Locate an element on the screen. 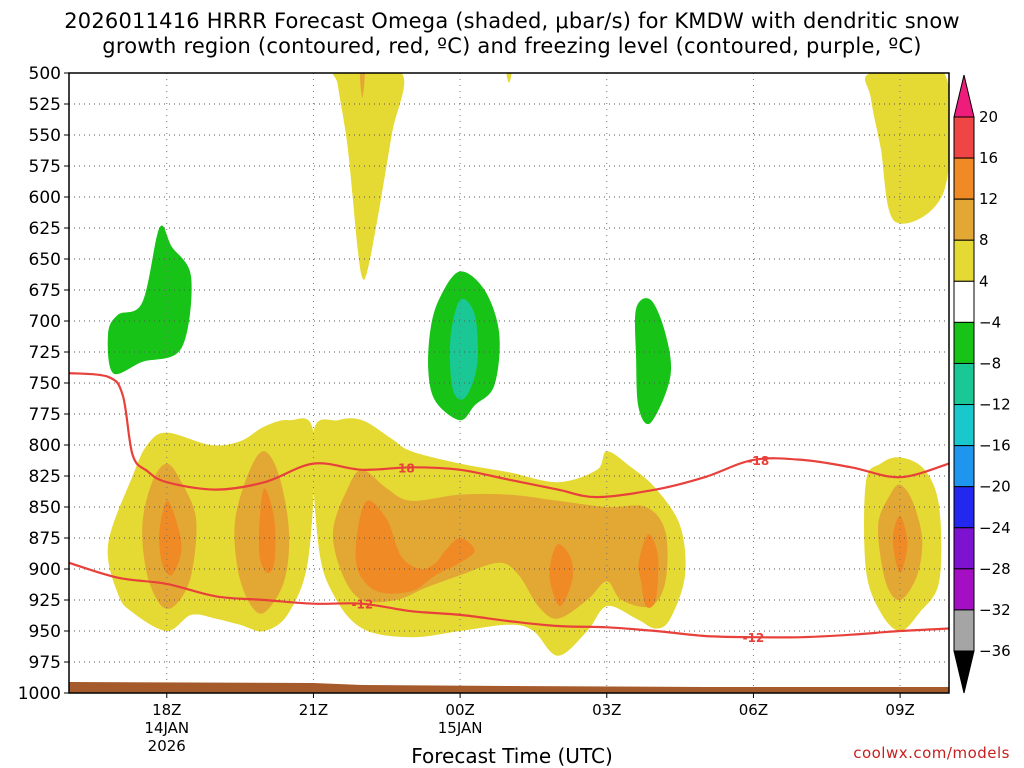 Image resolution: width=1024 pixels, height=768 pixels. omega-region-orange-mid is located at coordinates (561, 575).